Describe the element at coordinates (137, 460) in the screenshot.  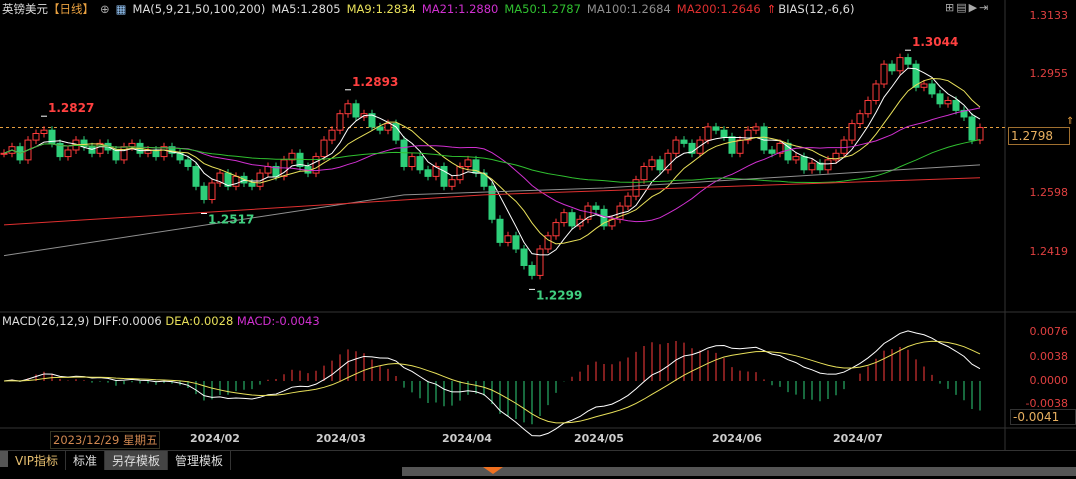
I see `tab-save-template: 另存模板` at that location.